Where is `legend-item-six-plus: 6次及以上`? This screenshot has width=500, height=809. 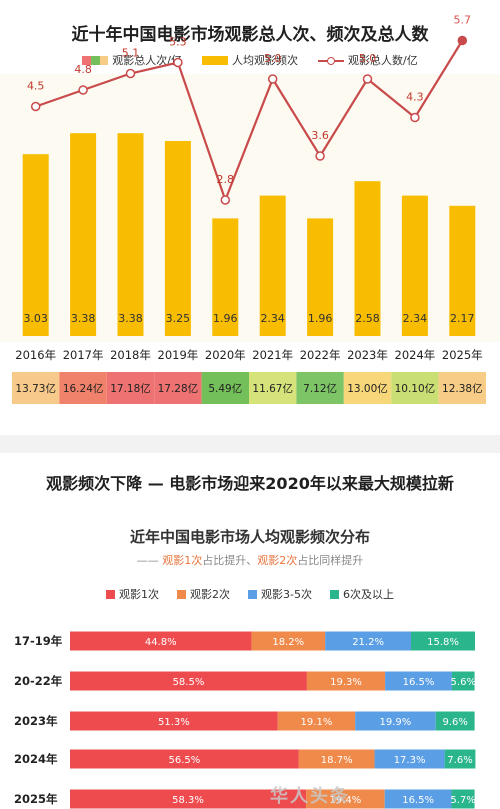
legend-item-six-plus: 6次及以上 is located at coordinates (361, 594).